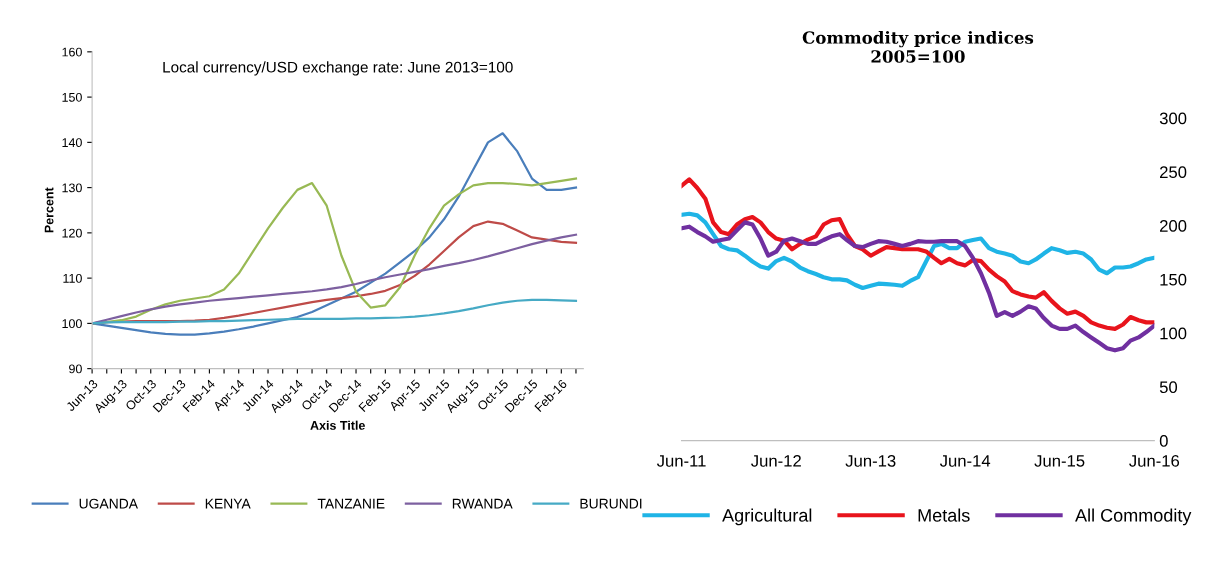 The width and height of the screenshot is (1228, 576). Describe the element at coordinates (1163, 441) in the screenshot. I see `y-tick-label: 0` at that location.